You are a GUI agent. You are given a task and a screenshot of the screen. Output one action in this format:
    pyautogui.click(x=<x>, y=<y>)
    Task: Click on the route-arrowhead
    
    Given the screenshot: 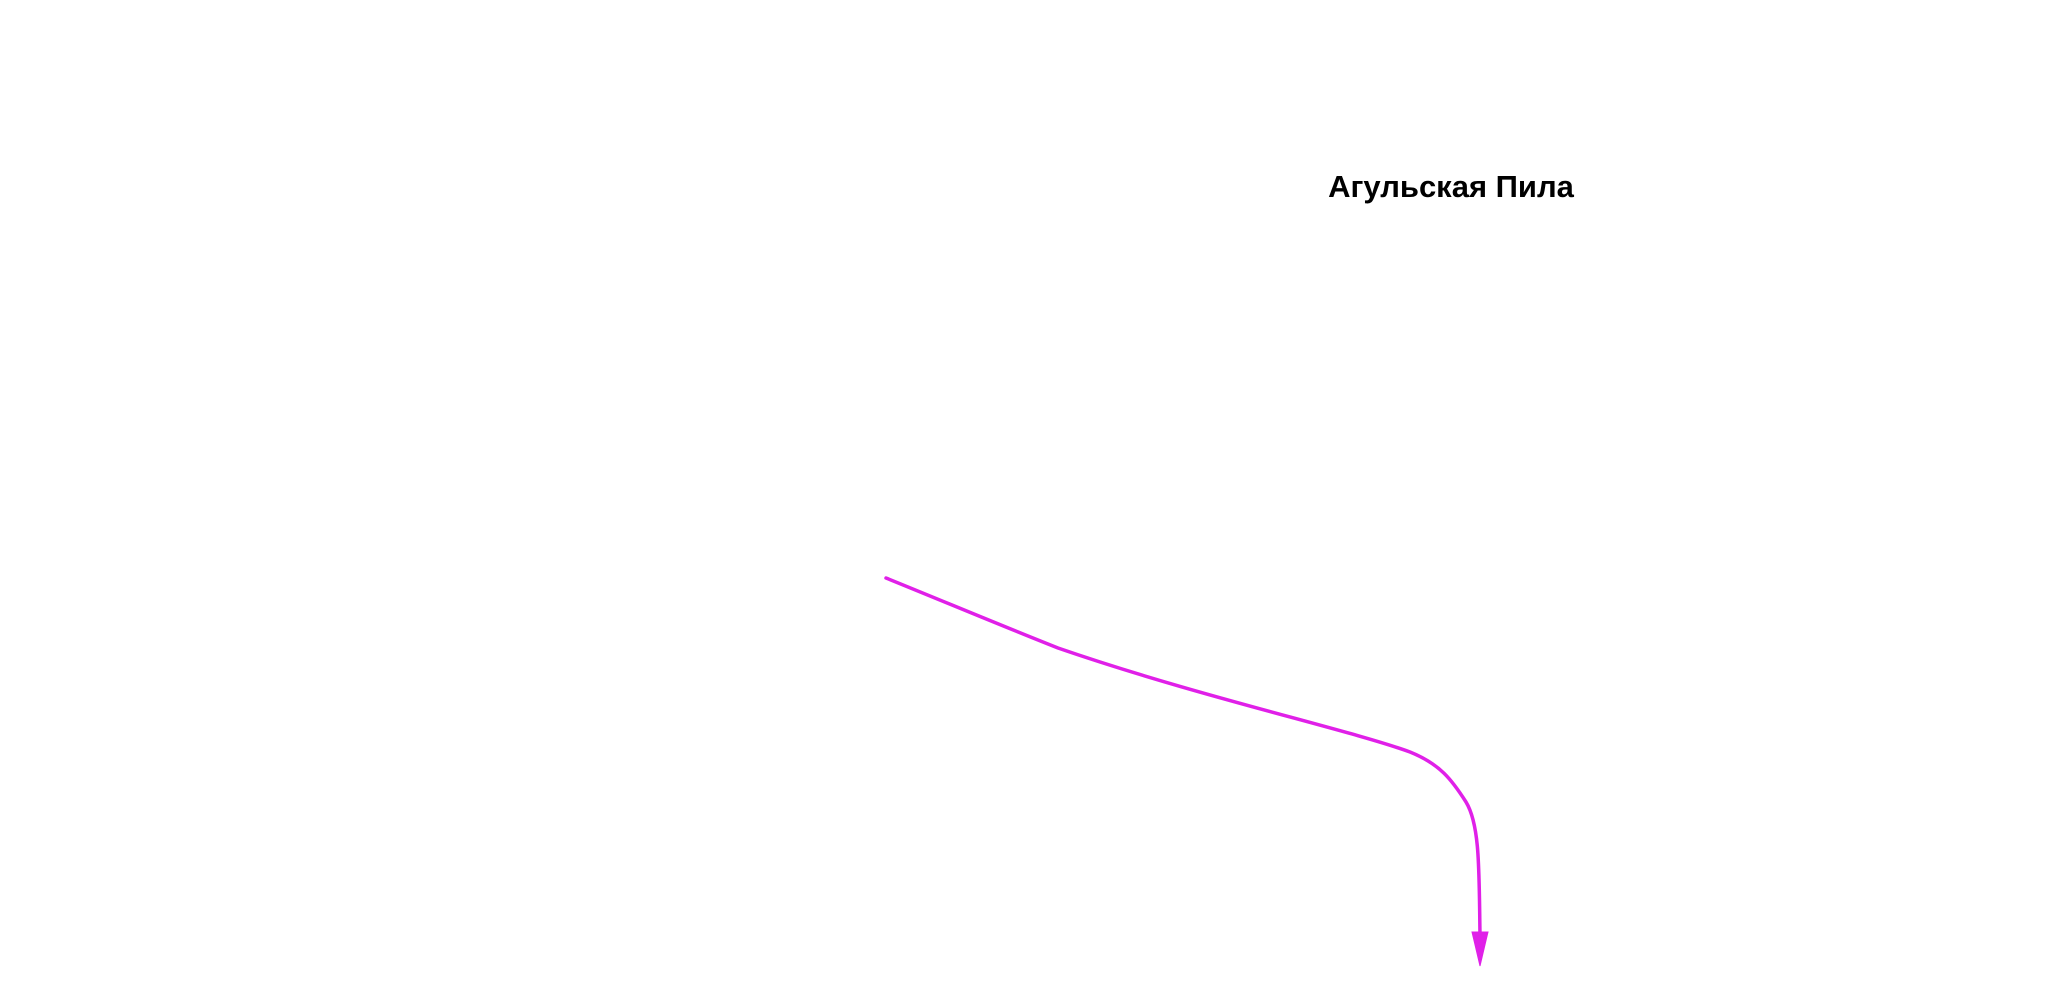 What is the action you would take?
    pyautogui.click(x=1480, y=949)
    